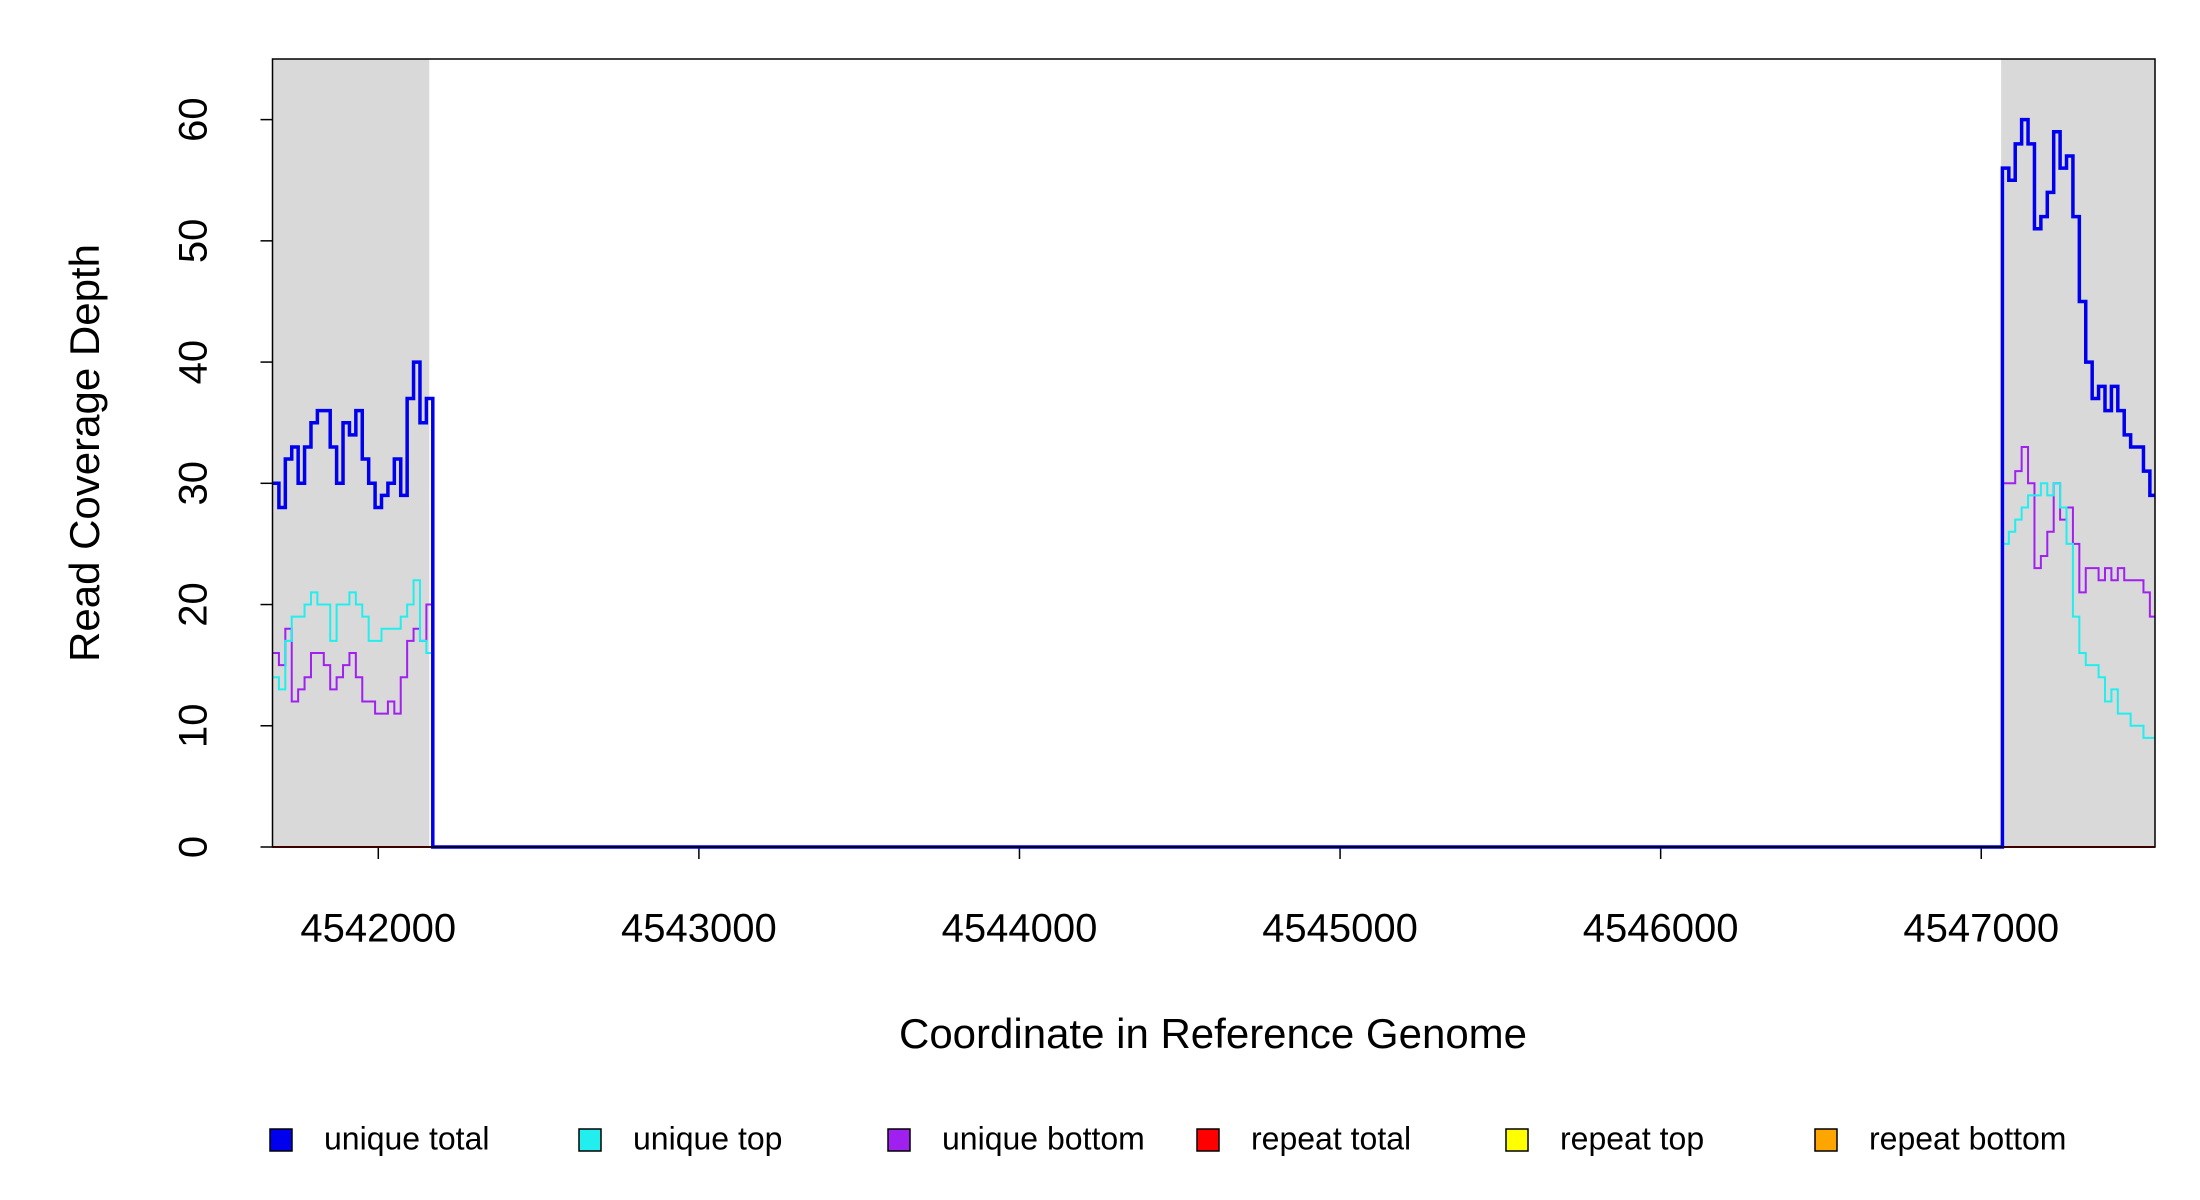  Describe the element at coordinates (194, 483) in the screenshot. I see `y-tick-label: 30` at that location.